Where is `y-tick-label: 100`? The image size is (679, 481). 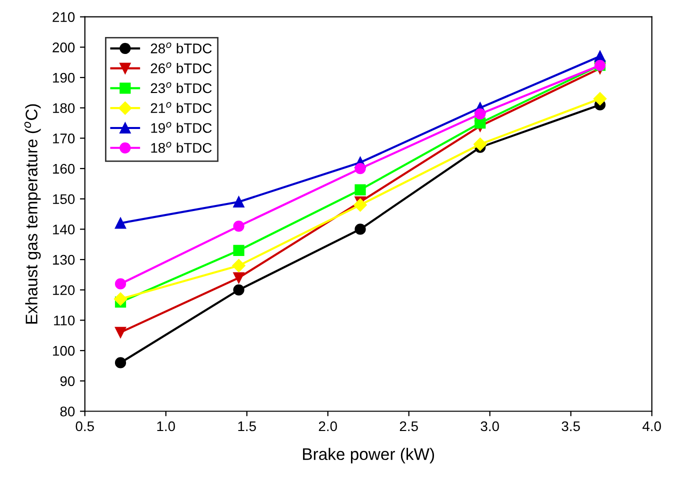
y-tick-label: 100 is located at coordinates (64, 351).